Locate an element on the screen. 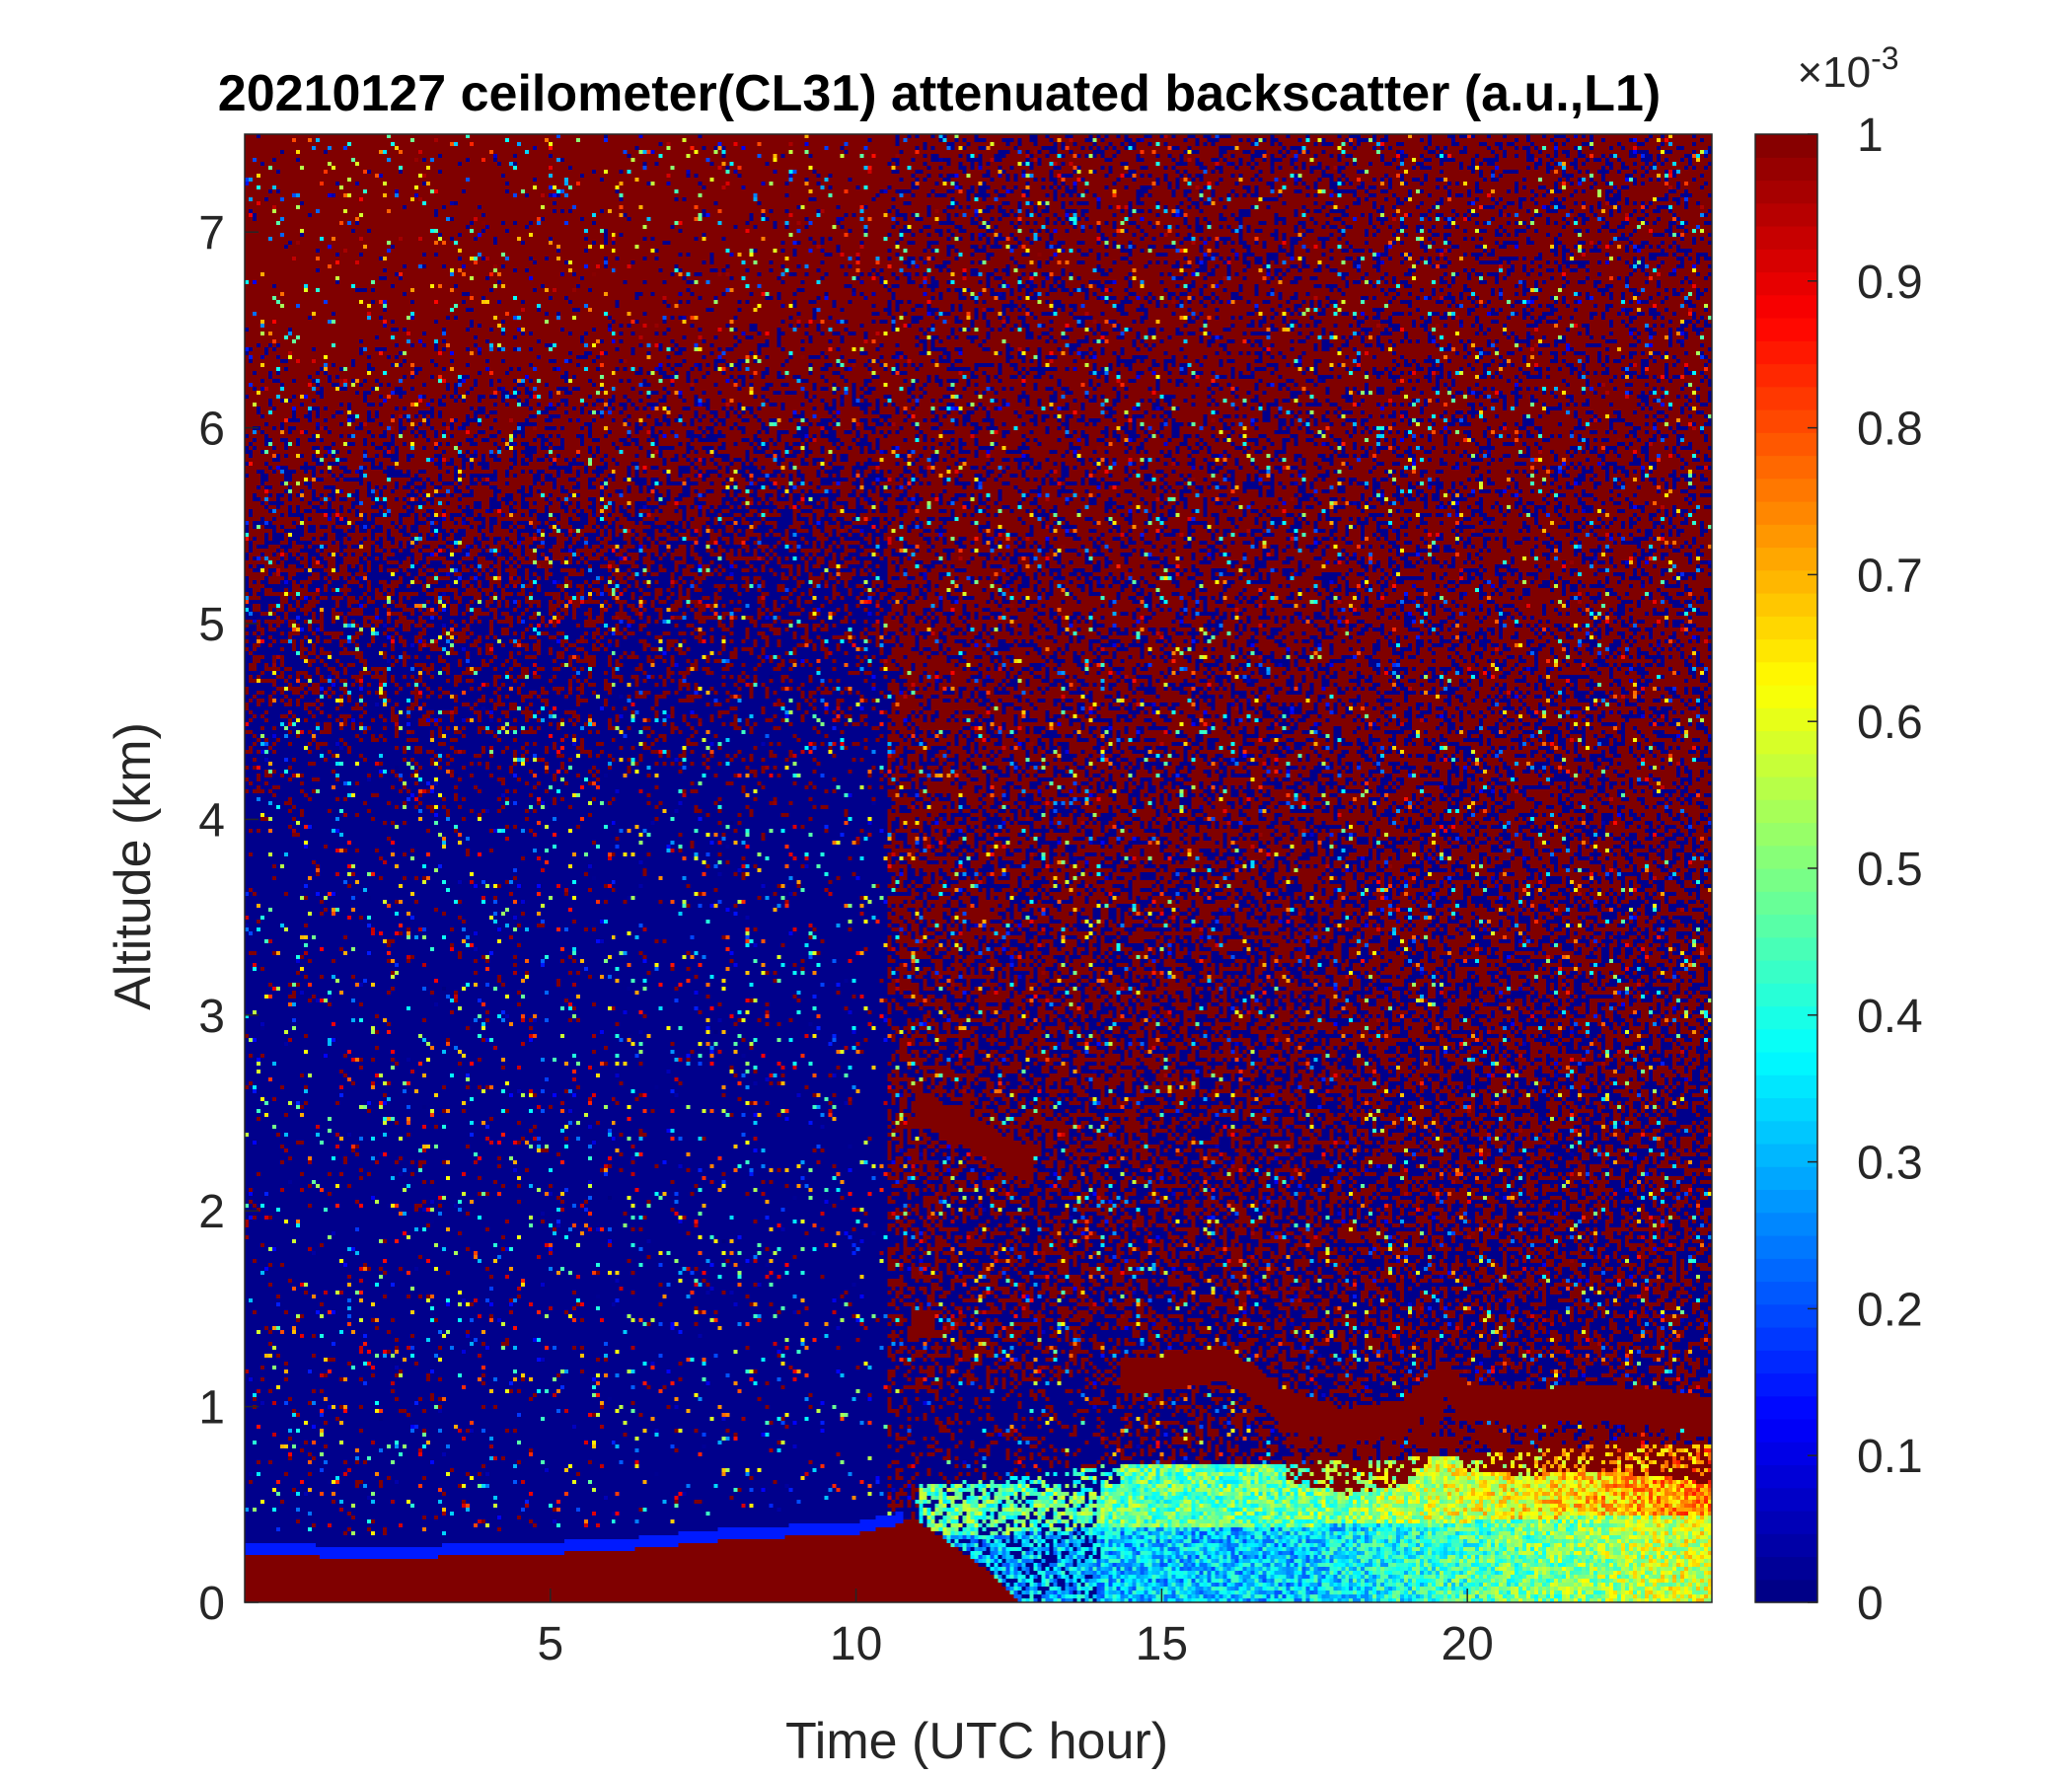 This screenshot has width=2072, height=1776. colorbar-tick-label: 0.4 is located at coordinates (1890, 1017).